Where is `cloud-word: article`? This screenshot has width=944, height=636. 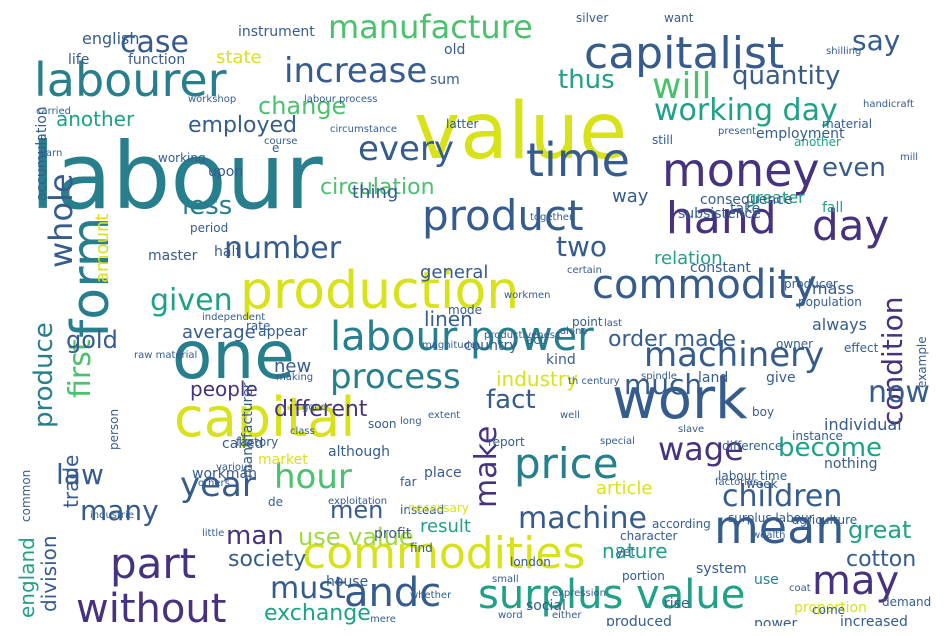 cloud-word: article is located at coordinates (624, 488).